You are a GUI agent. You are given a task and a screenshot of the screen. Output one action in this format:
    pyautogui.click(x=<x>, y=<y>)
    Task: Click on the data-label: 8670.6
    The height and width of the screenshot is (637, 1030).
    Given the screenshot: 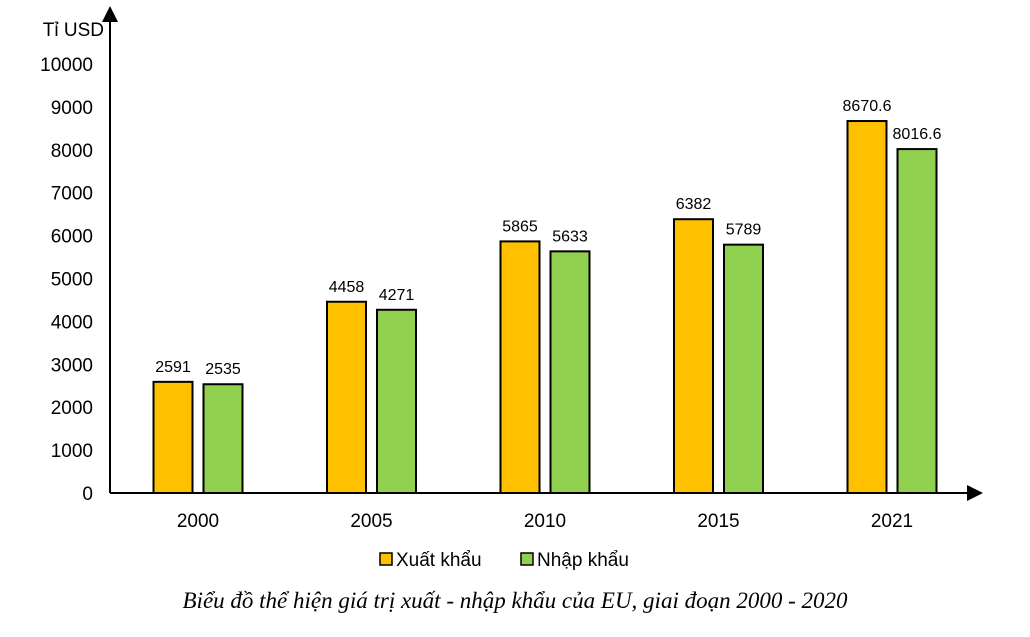 What is the action you would take?
    pyautogui.click(x=867, y=106)
    